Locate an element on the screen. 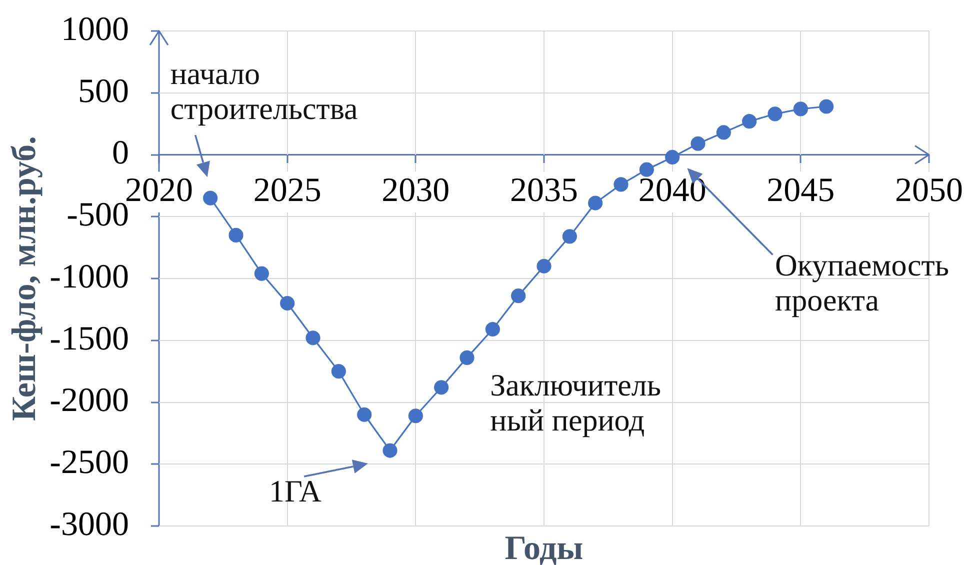  x-axis-title: Годы is located at coordinates (544, 547).